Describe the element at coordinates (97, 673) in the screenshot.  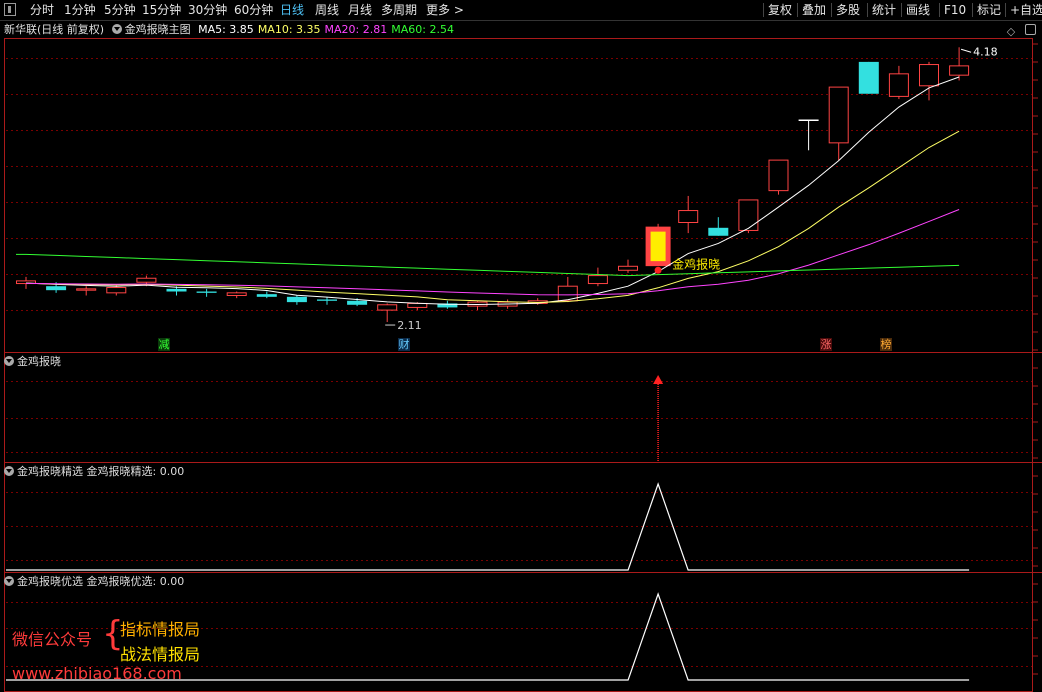
I see `watermark-site: www.zhibiao168.com` at that location.